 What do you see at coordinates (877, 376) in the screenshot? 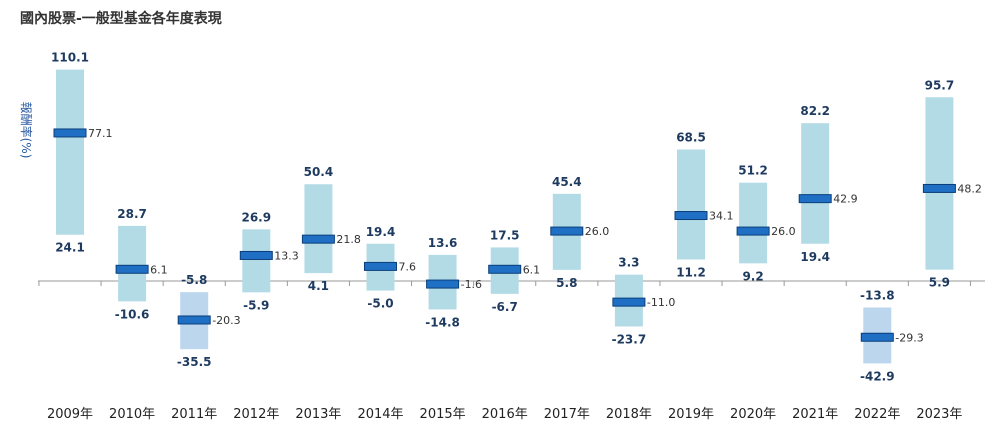
I see `min-value-label: -42.9` at bounding box center [877, 376].